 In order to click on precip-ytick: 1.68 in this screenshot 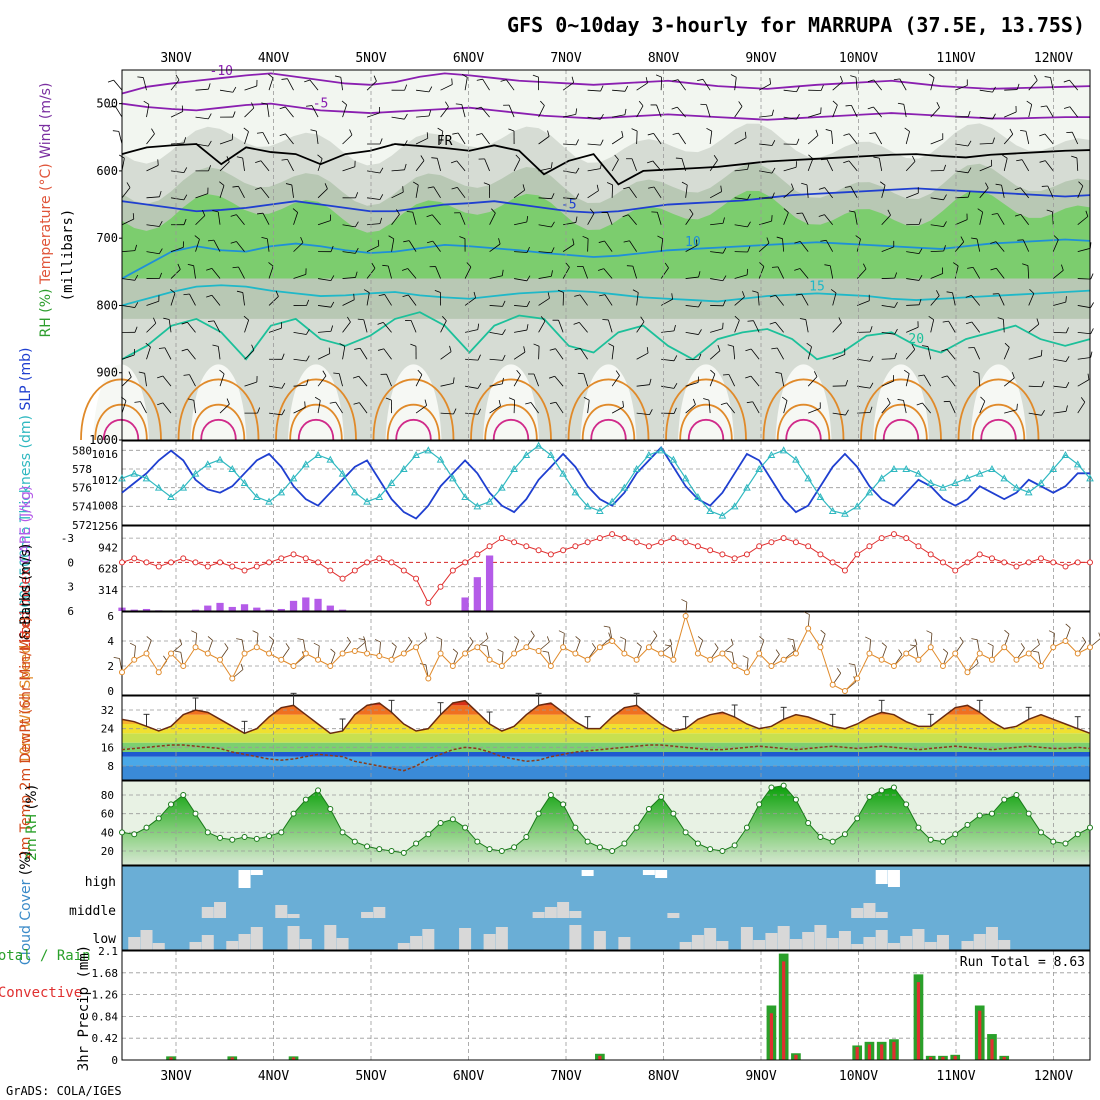, I will do `click(105, 973)`.